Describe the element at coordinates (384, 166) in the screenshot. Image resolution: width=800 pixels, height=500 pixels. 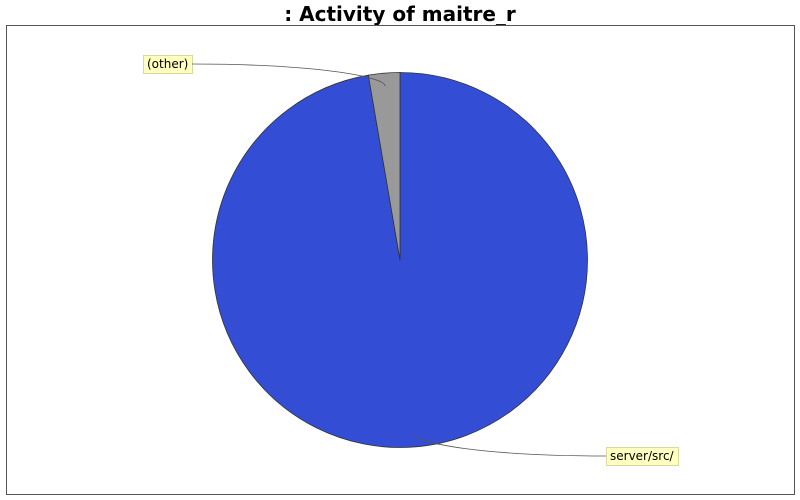
I see `pie-slice-other` at that location.